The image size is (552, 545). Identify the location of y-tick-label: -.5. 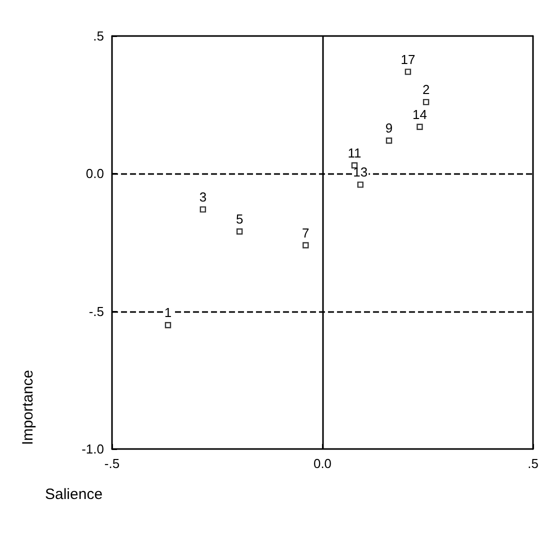
(96, 311).